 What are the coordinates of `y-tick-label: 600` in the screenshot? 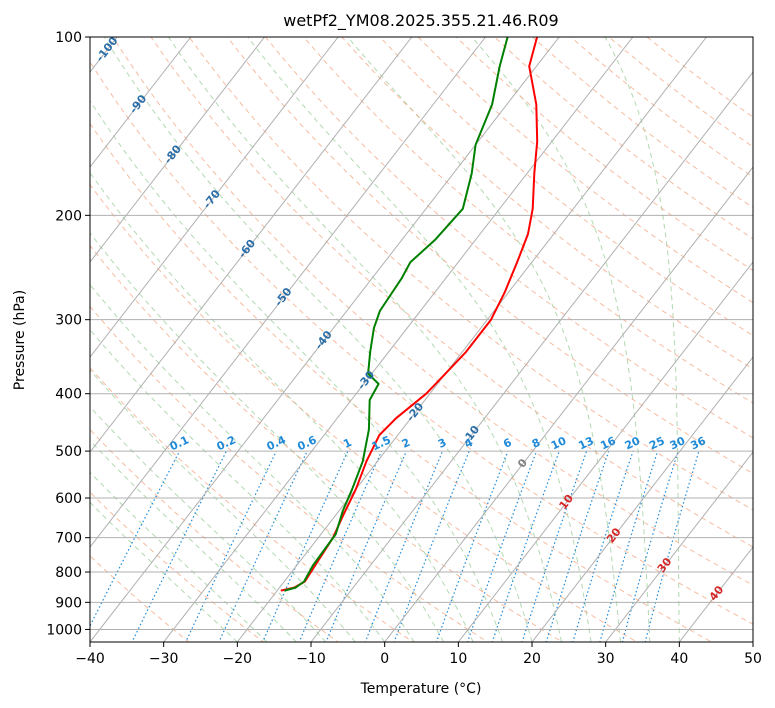 It's located at (68, 499).